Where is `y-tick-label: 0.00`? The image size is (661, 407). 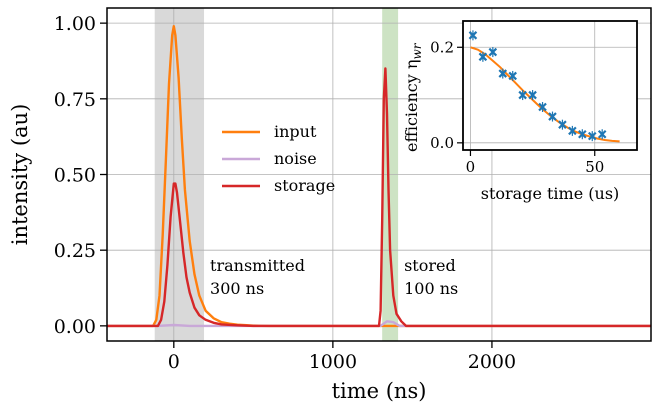
y-tick-label: 0.00 is located at coordinates (75, 327).